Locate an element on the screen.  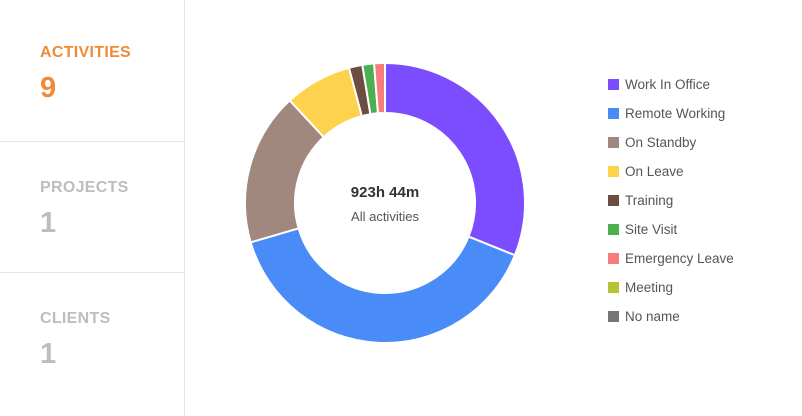
legend-item-site-visit: Site Visit is located at coordinates (671, 229).